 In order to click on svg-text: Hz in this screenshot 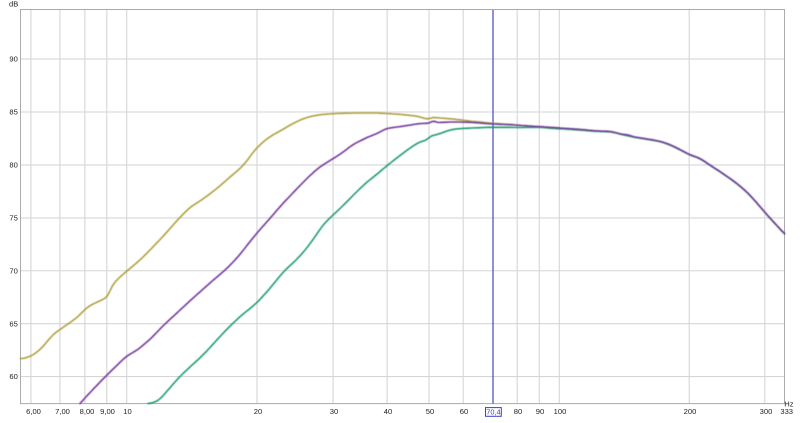, I will do `click(788, 403)`.